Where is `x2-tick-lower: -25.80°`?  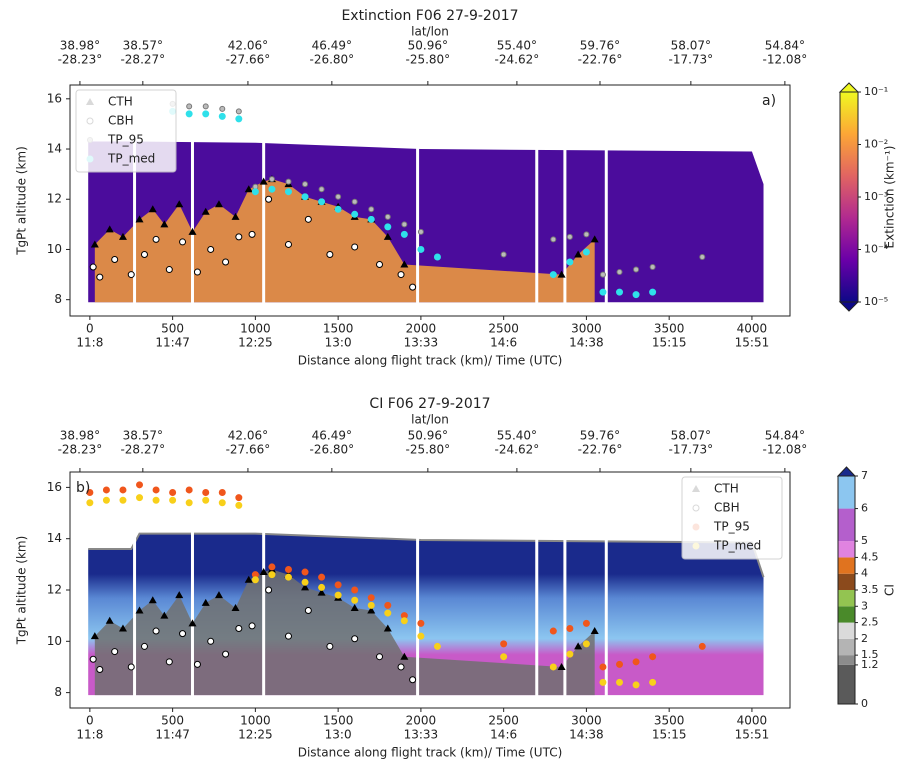
x2-tick-lower: -25.80° is located at coordinates (428, 60).